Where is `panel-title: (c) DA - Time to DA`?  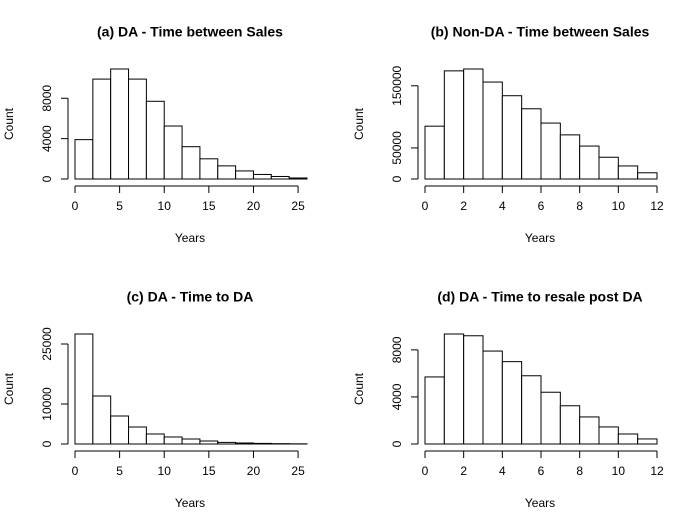
panel-title: (c) DA - Time to DA is located at coordinates (190, 297).